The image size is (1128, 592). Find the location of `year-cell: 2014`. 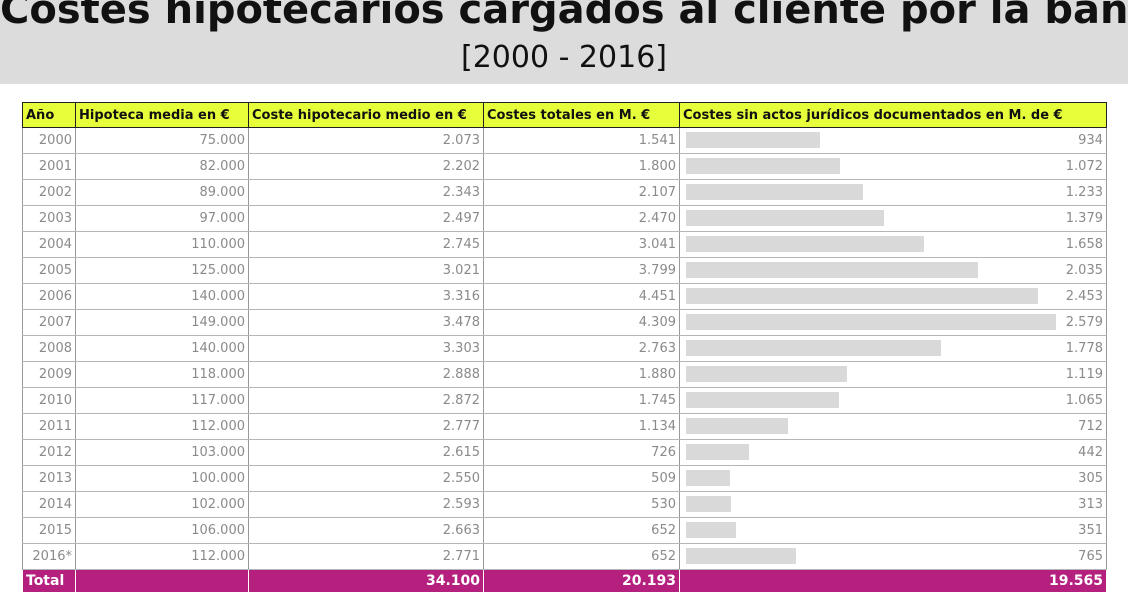

year-cell: 2014 is located at coordinates (49, 505).